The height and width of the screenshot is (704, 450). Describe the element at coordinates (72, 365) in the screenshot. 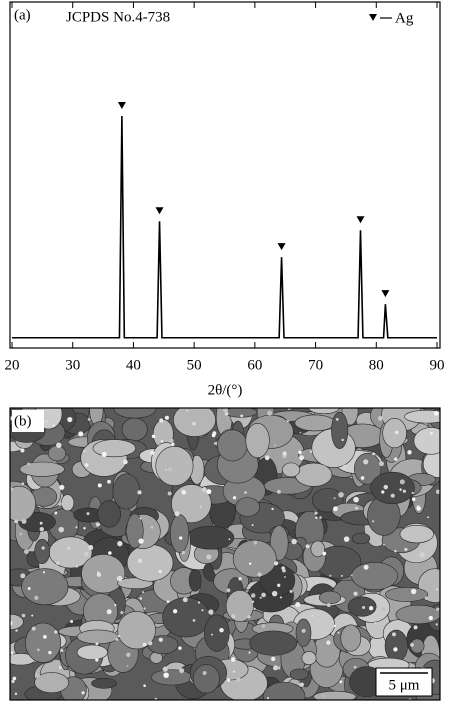

I see `x-tick-label: 30` at that location.